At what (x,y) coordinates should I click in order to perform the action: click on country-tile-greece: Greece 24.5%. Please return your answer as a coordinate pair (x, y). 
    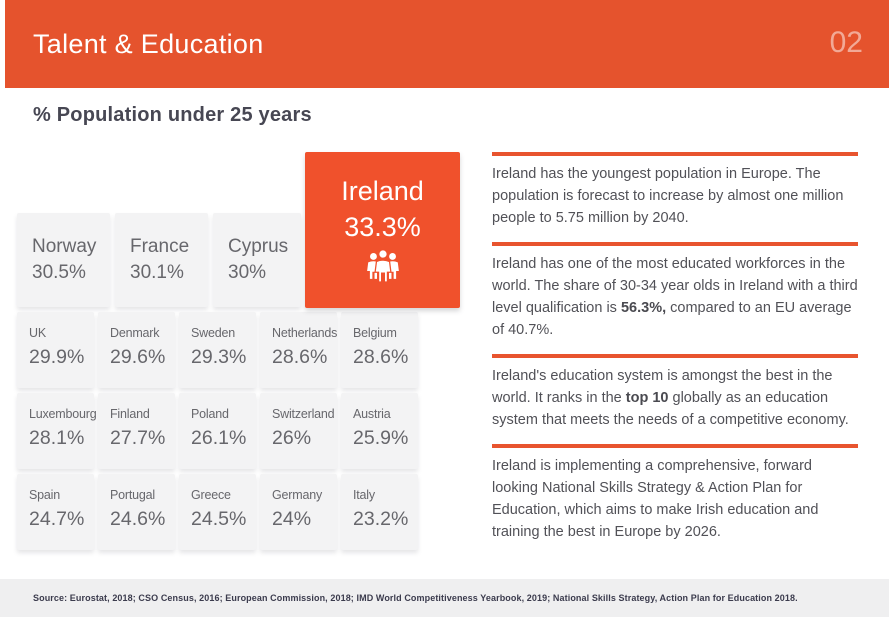
    Looking at the image, I should click on (217, 512).